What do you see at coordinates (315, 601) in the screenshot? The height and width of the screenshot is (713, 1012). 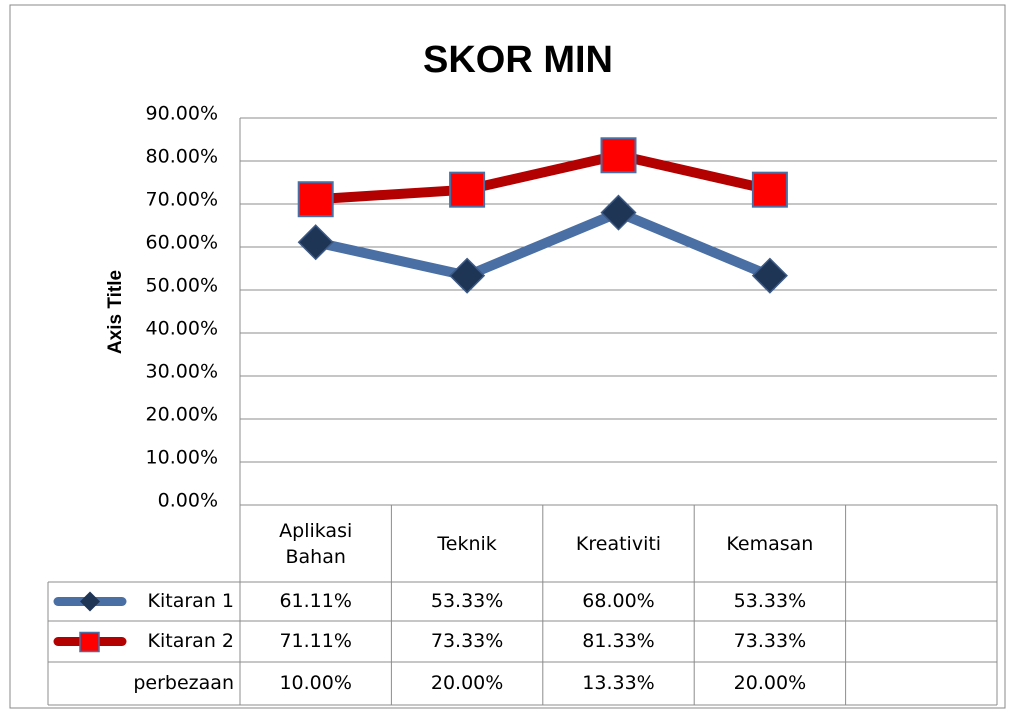 I see `data-label: 61.11%` at bounding box center [315, 601].